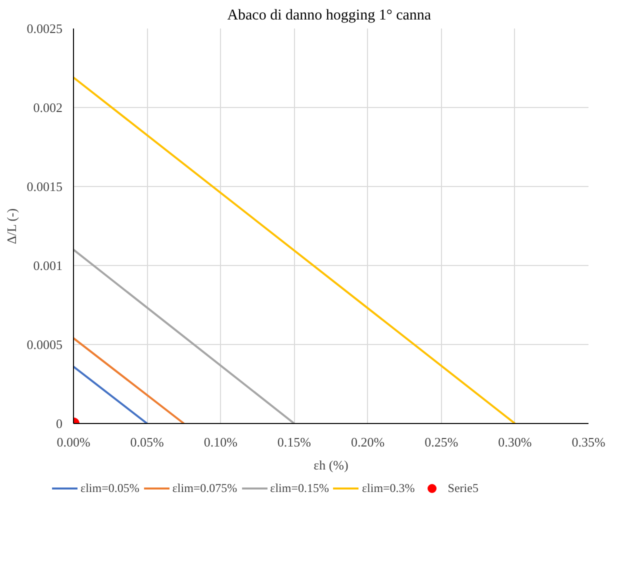  What do you see at coordinates (59, 423) in the screenshot?
I see `y-tick-label: 0` at bounding box center [59, 423].